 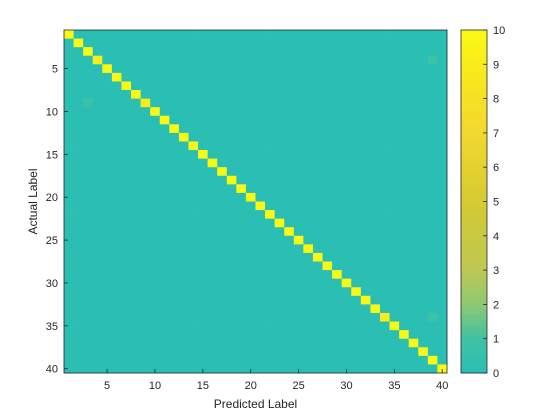 What do you see at coordinates (496, 340) in the screenshot?
I see `colorbar-tick-label: 1` at bounding box center [496, 340].